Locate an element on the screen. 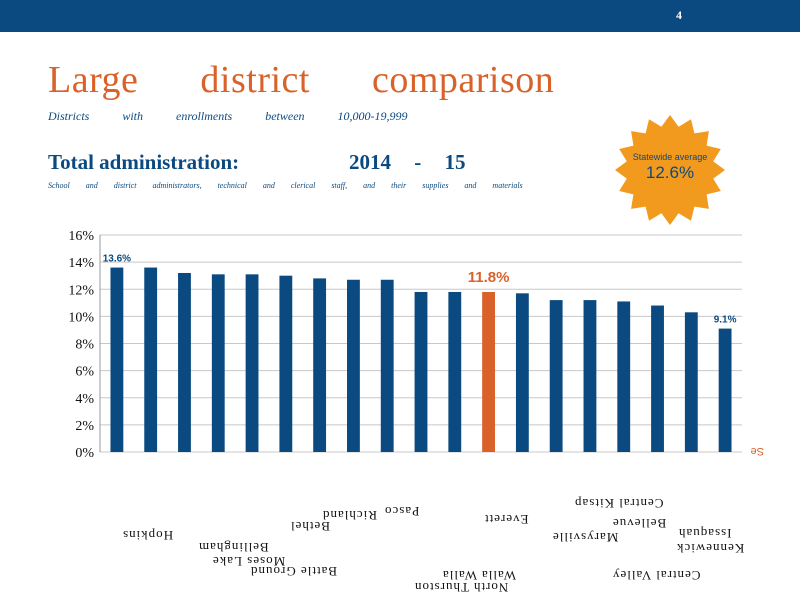 Image resolution: width=800 pixels, height=600 pixels. statewide-average-label: Statewide average is located at coordinates (670, 157).